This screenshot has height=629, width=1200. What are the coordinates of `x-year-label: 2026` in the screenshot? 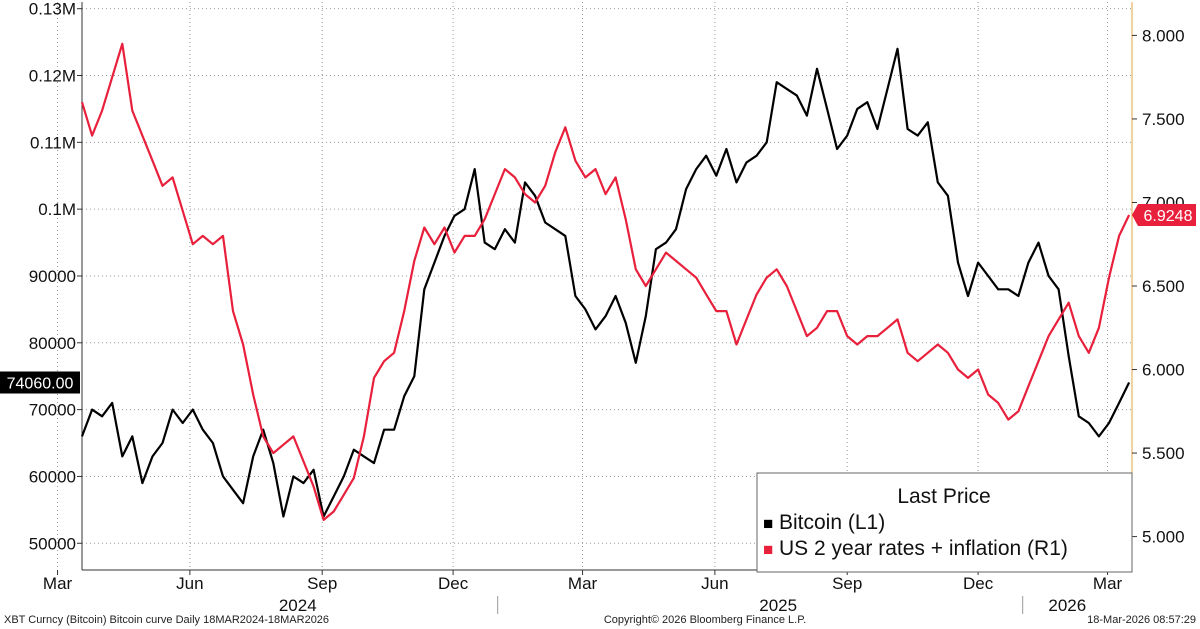 It's located at (1067, 605).